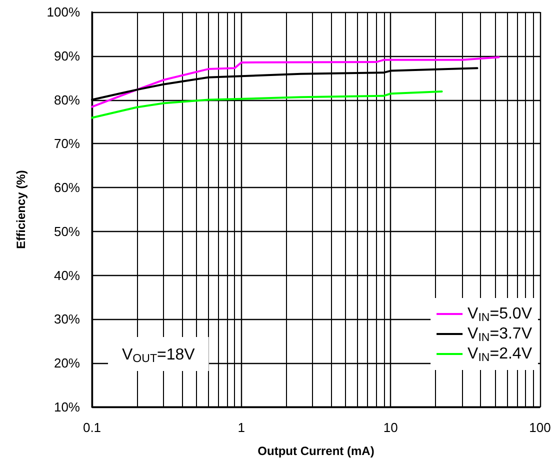 The image size is (558, 474). Describe the element at coordinates (21, 209) in the screenshot. I see `y-axis-title: Efficiency (%)` at that location.